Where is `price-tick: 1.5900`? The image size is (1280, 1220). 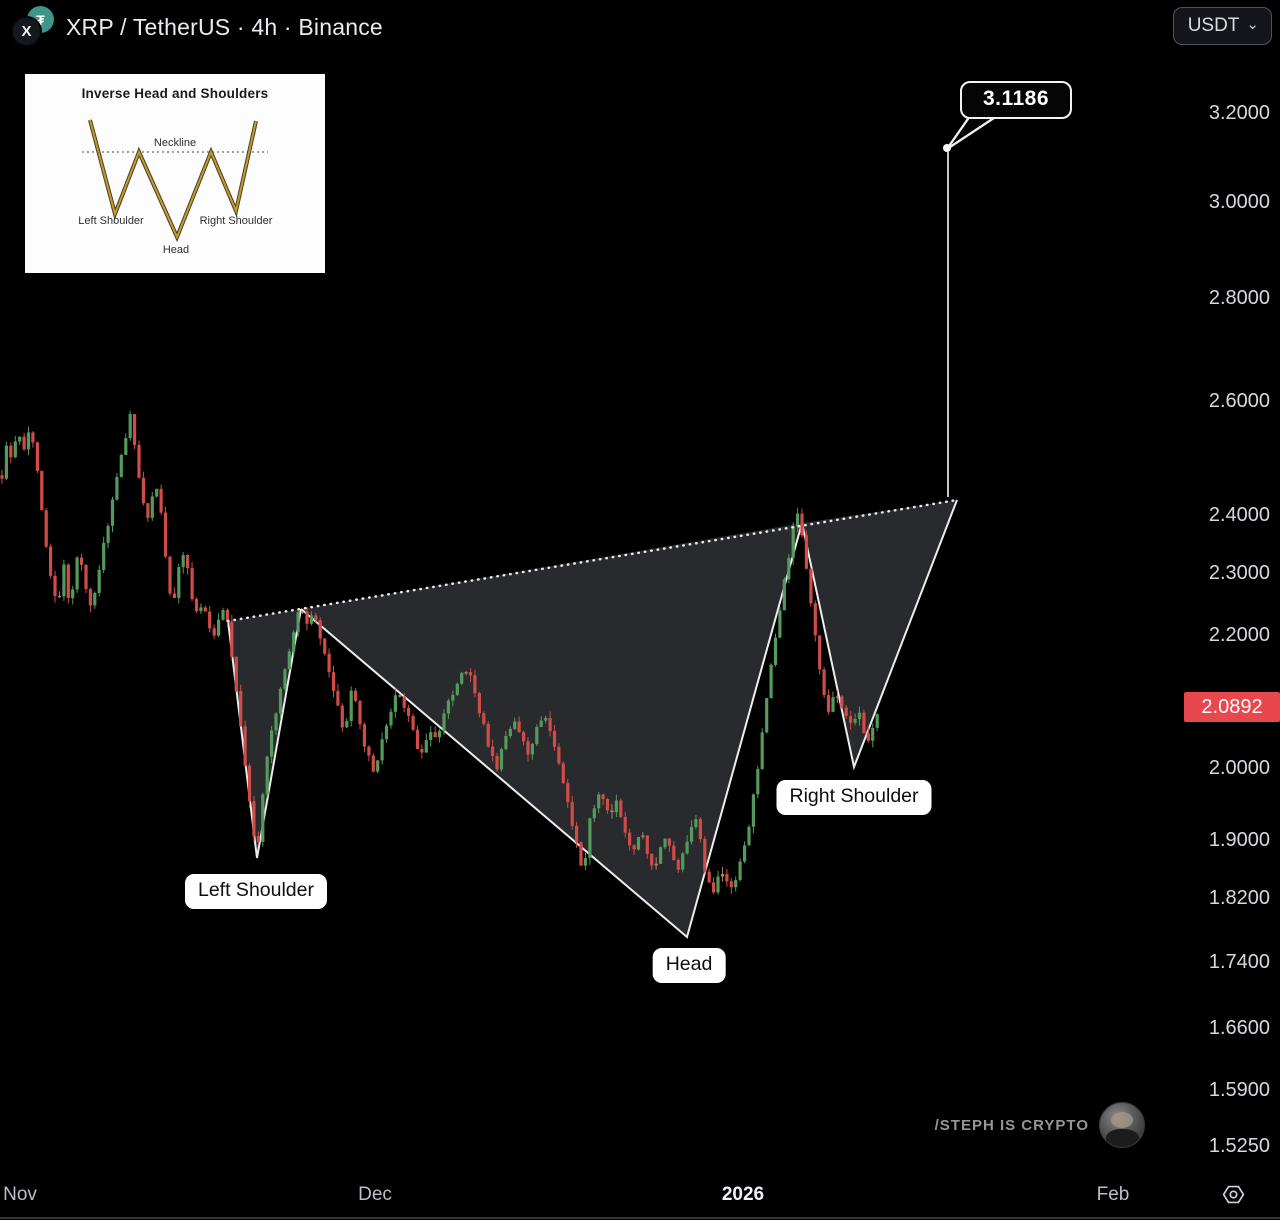
price-tick: 1.5900 is located at coordinates (1239, 1090).